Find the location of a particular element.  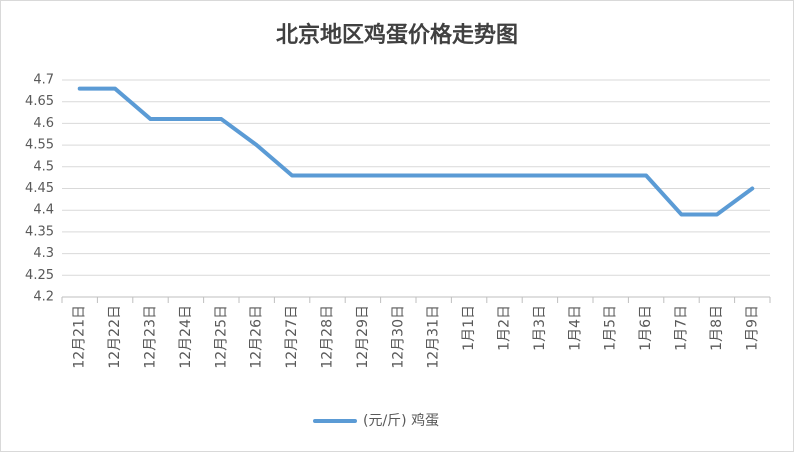

x-tick-label: 1月4日 is located at coordinates (575, 328).